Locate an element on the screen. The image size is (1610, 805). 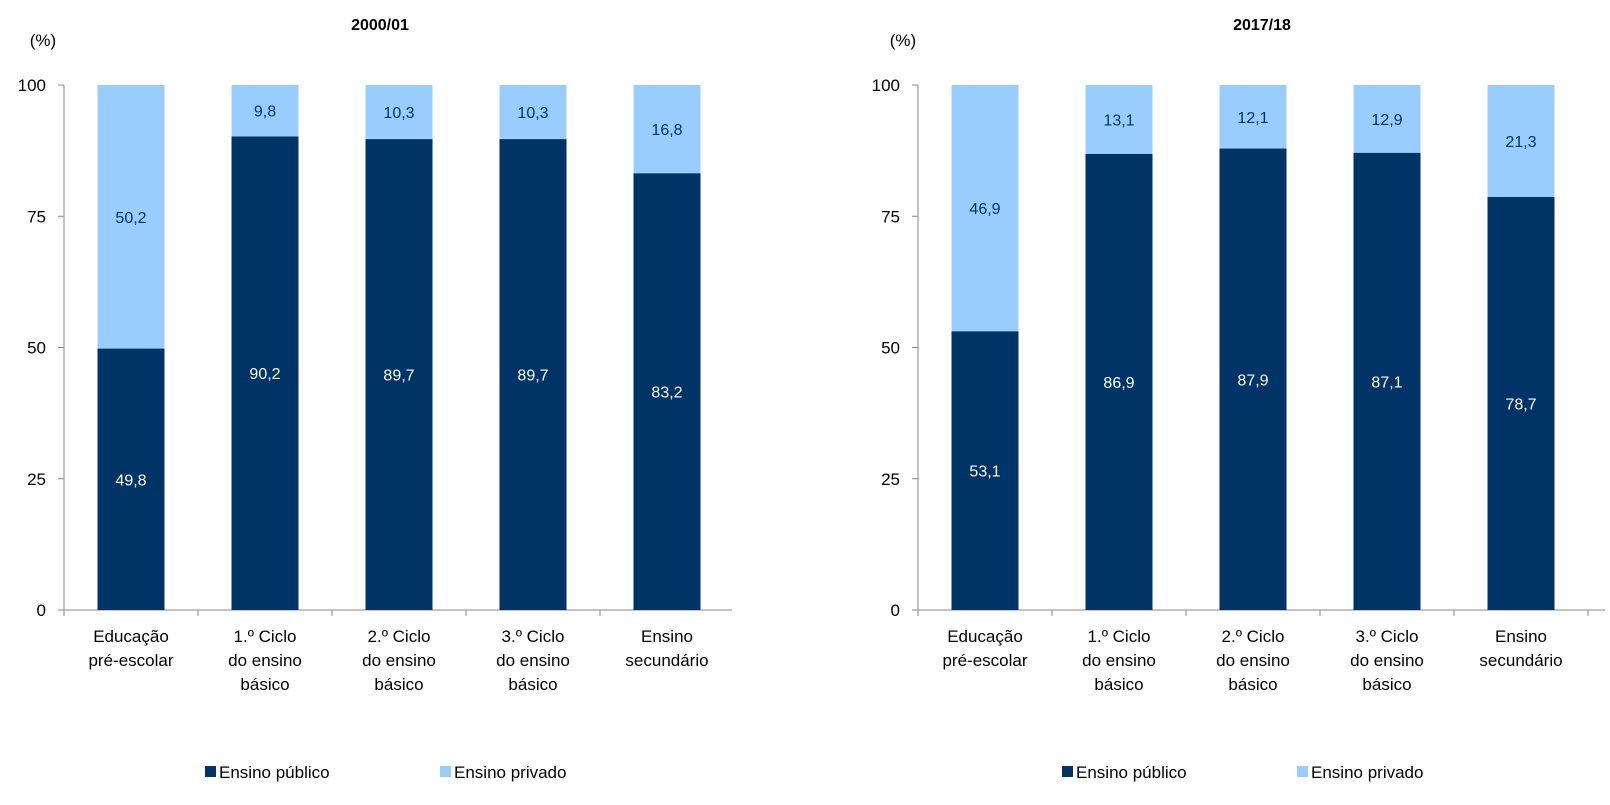
data-label: 90,2 is located at coordinates (264, 374).